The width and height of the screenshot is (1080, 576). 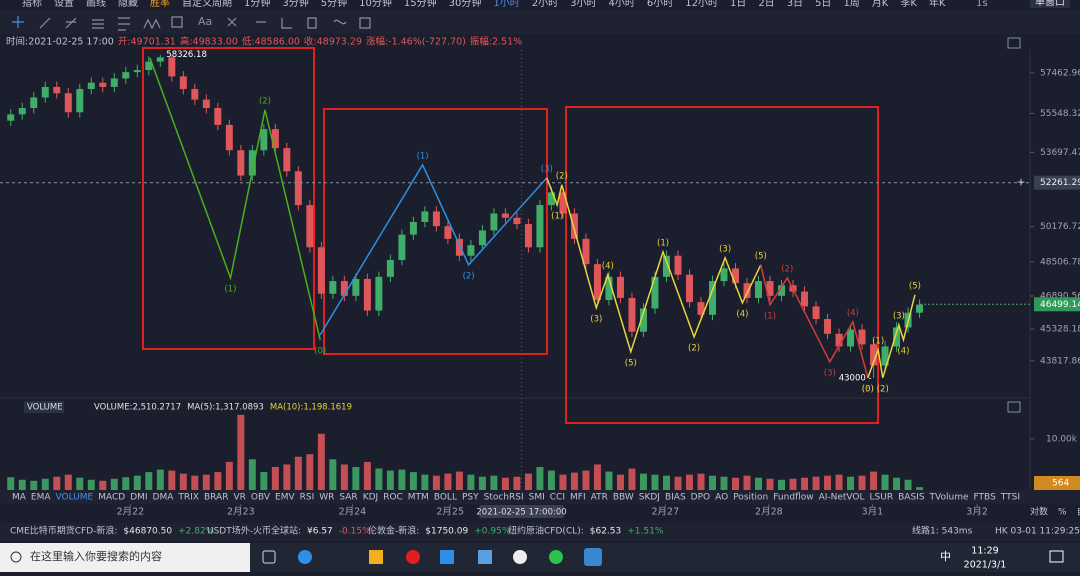 I want to click on toolbar-item: 隐藏, so click(x=128, y=4).